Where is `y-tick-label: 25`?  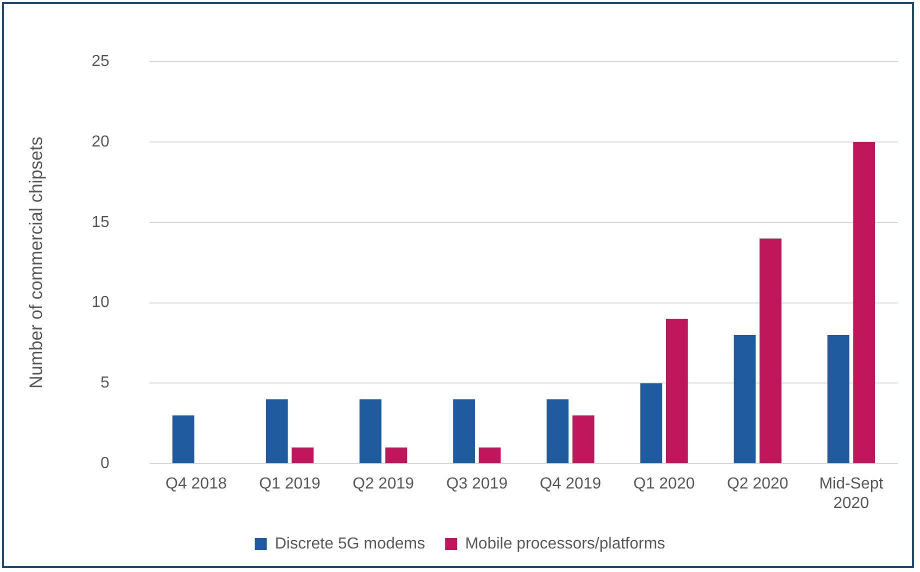 y-tick-label: 25 is located at coordinates (101, 61).